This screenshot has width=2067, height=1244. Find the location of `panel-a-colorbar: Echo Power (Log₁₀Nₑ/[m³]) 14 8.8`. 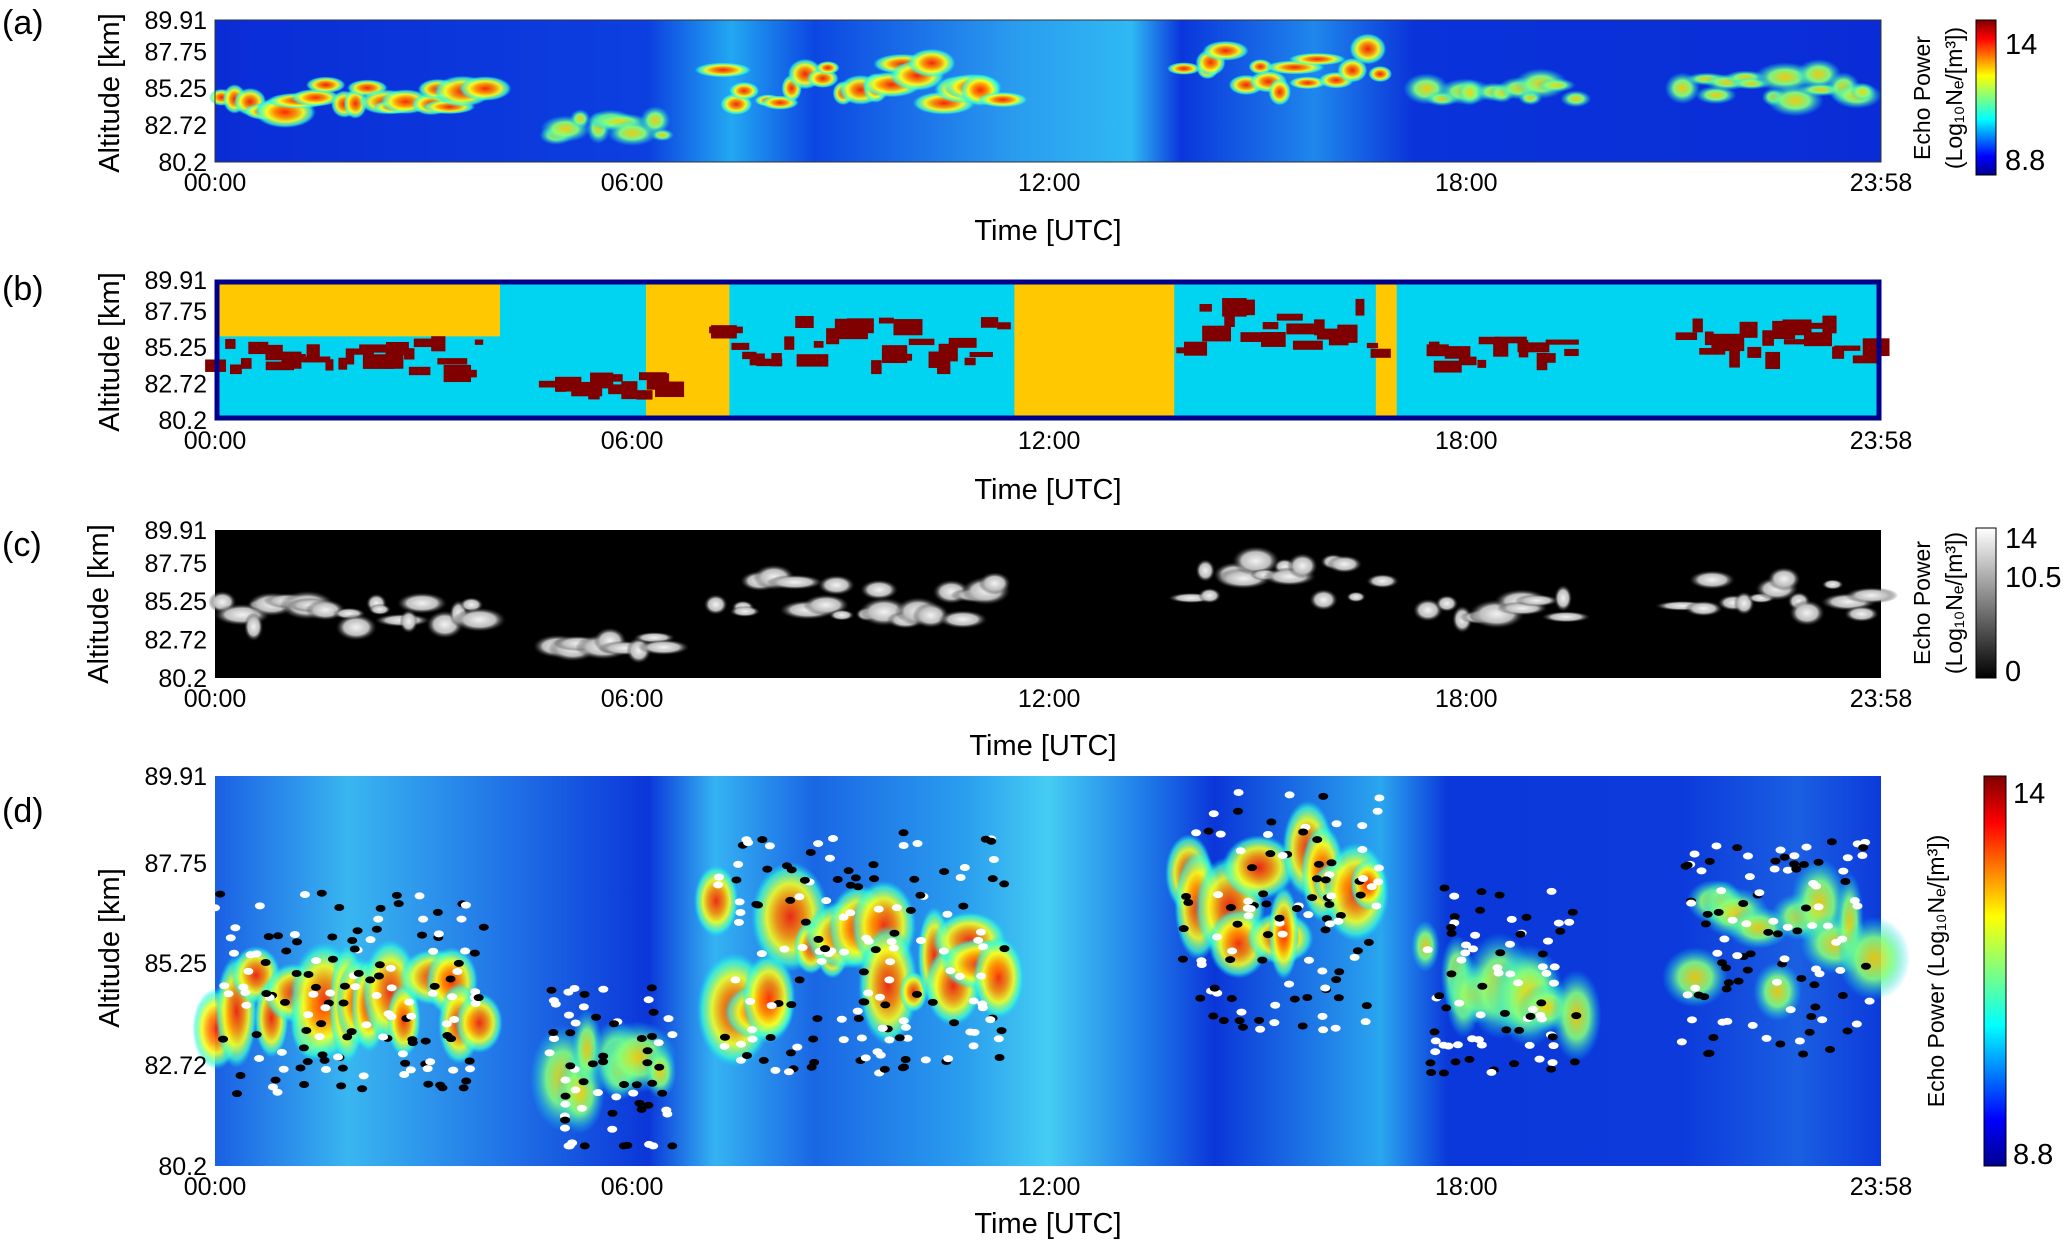

panel-a-colorbar: Echo Power (Log₁₀Nₑ/[m³]) 14 8.8 is located at coordinates (1977, 98).